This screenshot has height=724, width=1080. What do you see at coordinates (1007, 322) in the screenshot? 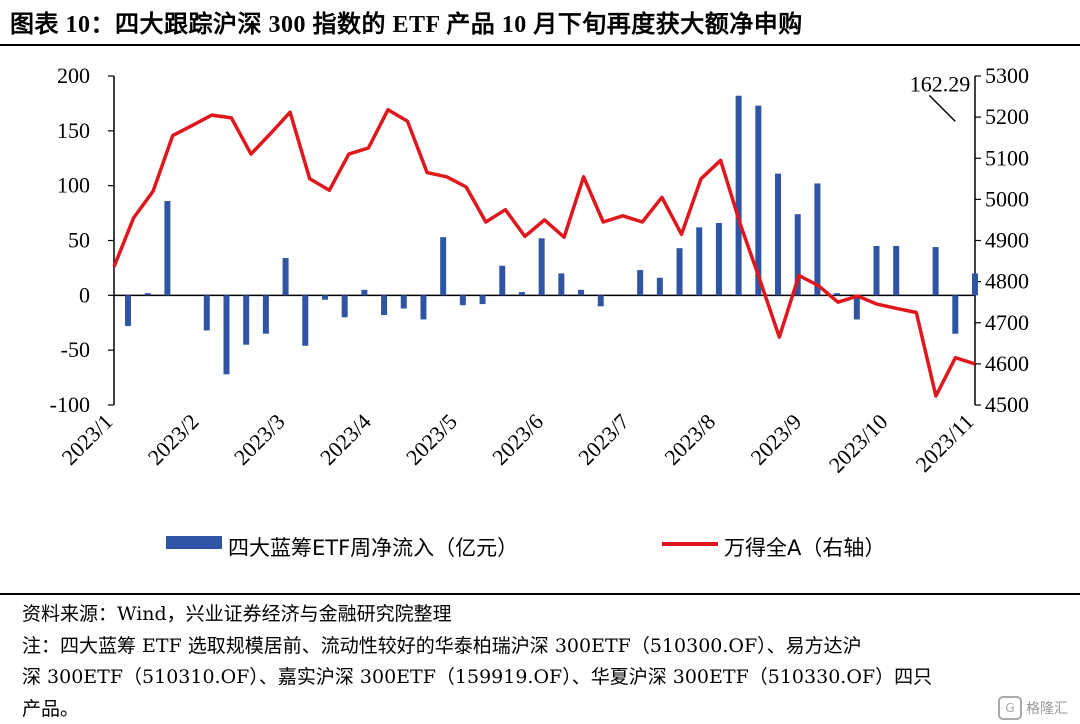
I see `right-tick-label: 4700` at bounding box center [1007, 322].